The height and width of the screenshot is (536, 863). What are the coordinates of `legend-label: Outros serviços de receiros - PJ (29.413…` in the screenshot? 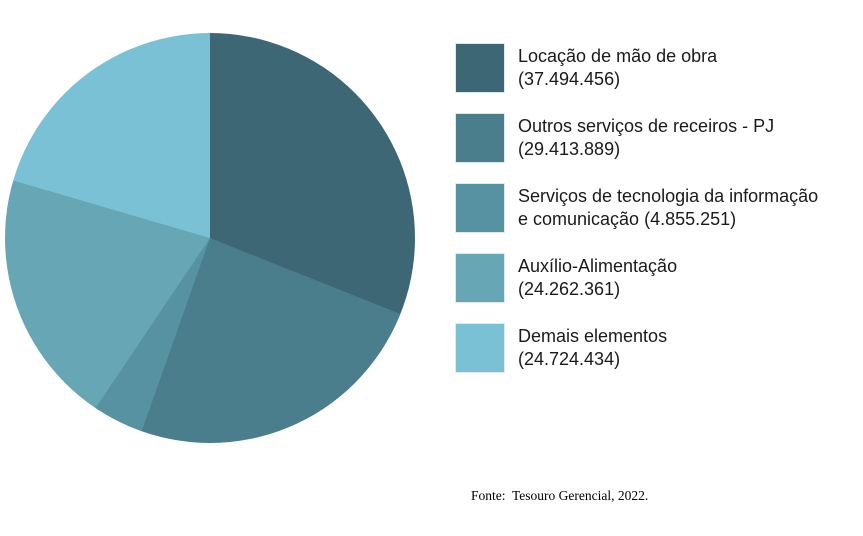 It's located at (646, 137).